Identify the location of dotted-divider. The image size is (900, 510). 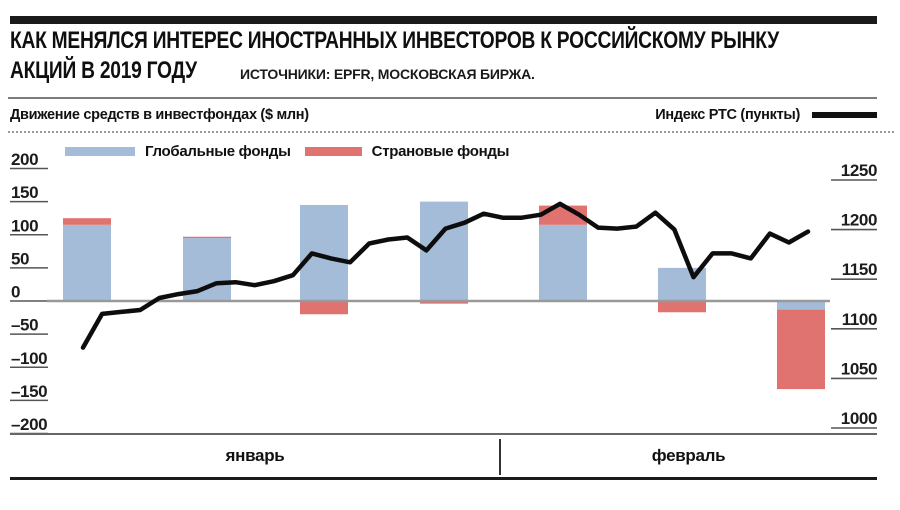
(451, 132).